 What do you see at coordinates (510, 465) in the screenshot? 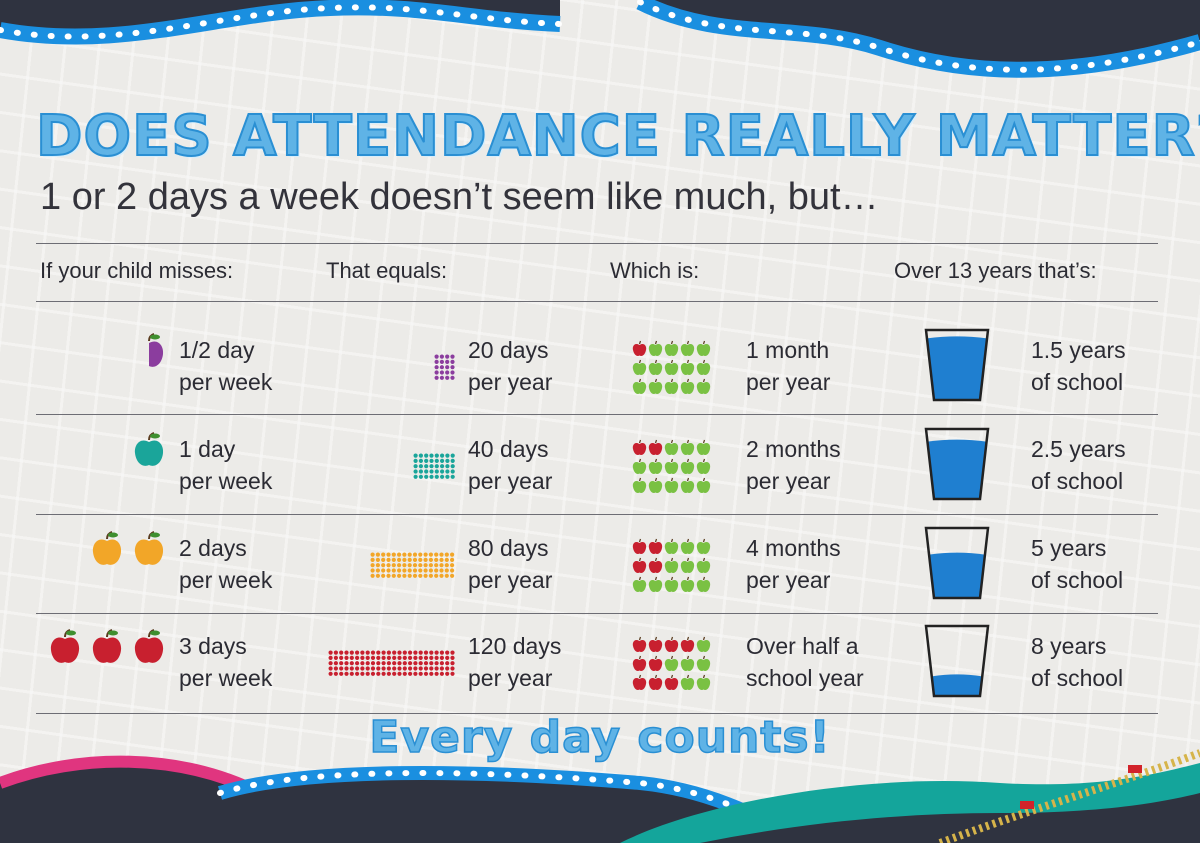
I see `equals-value: 40 days per year` at bounding box center [510, 465].